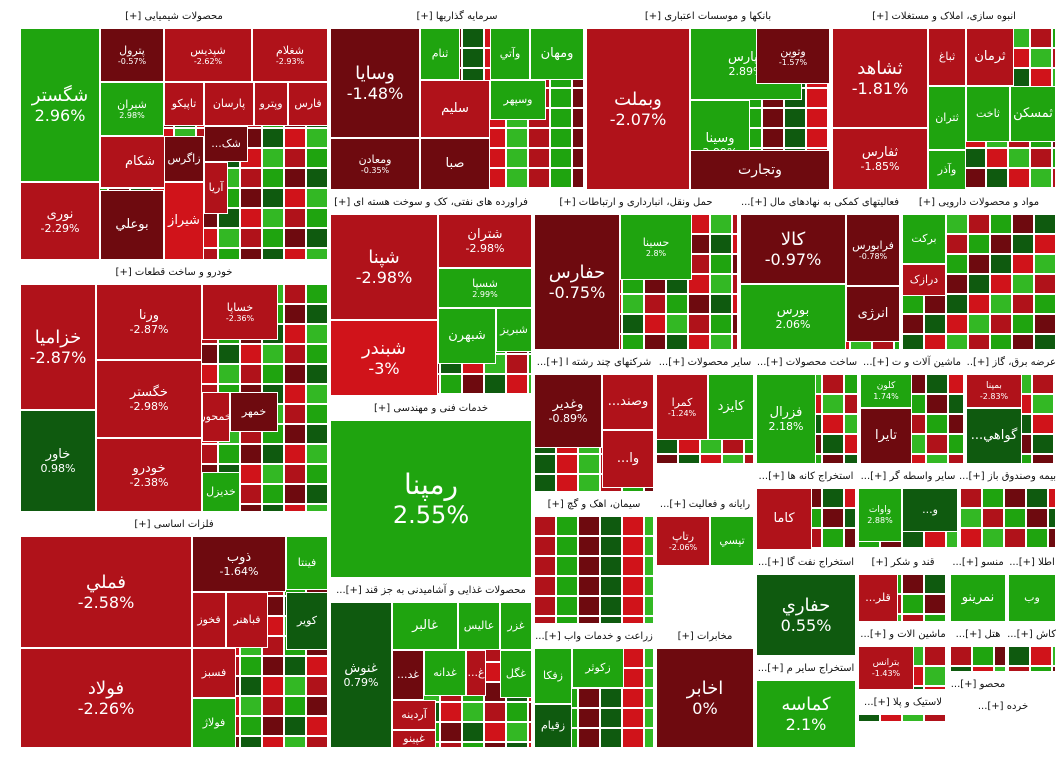 The height and width of the screenshot is (778, 1056). Describe the element at coordinates (880, 78) in the screenshot. I see `stock-tile: ثشاهد -1.81%` at that location.